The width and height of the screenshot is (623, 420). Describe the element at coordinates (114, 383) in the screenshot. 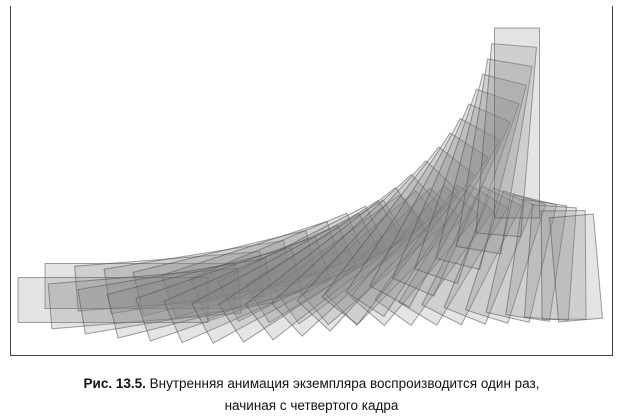

I see `caption-label: Рис. 13.5.` at that location.